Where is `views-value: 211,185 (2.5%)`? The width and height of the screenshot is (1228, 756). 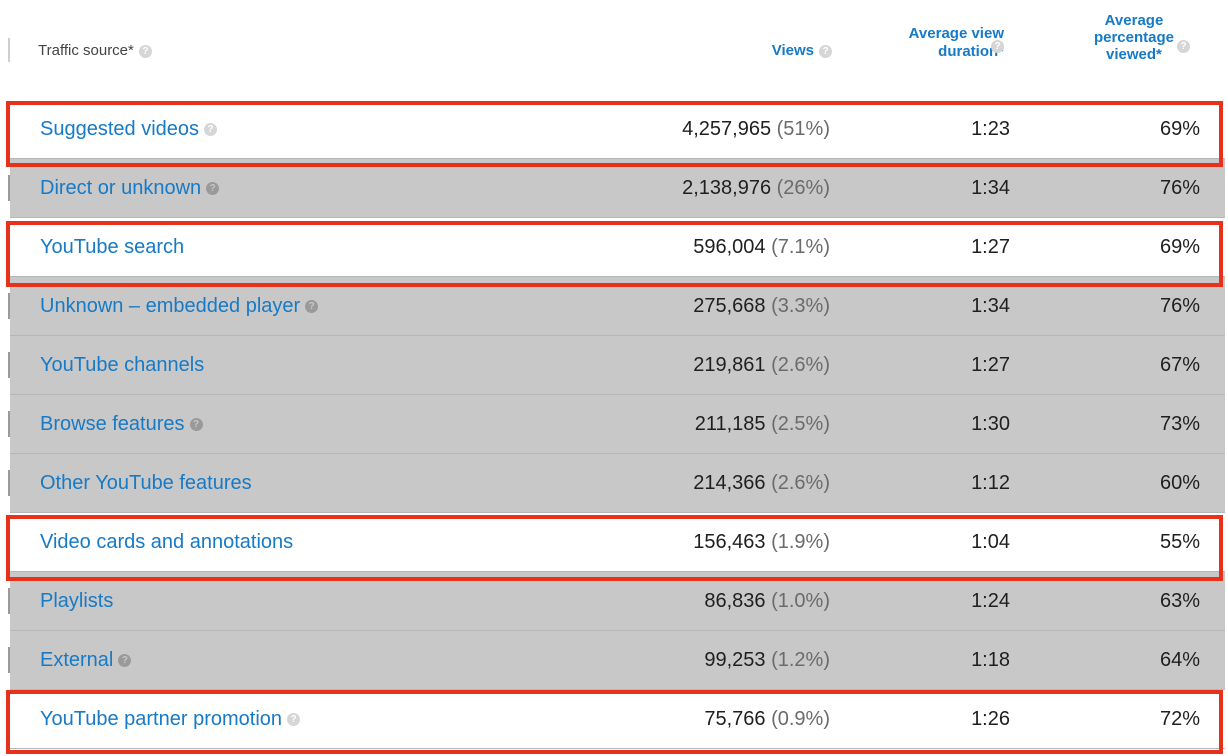
views-value: 211,185 (2.5%) is located at coordinates (762, 424).